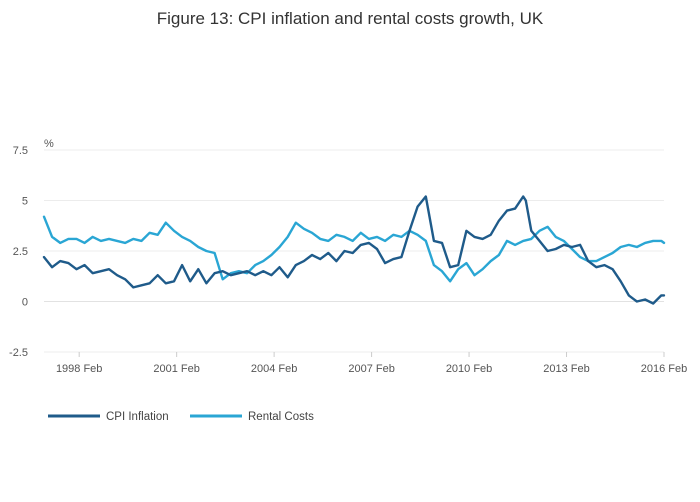 Image resolution: width=700 pixels, height=502 pixels. What do you see at coordinates (664, 369) in the screenshot?
I see `x-tick-label: 2016 Feb` at bounding box center [664, 369].